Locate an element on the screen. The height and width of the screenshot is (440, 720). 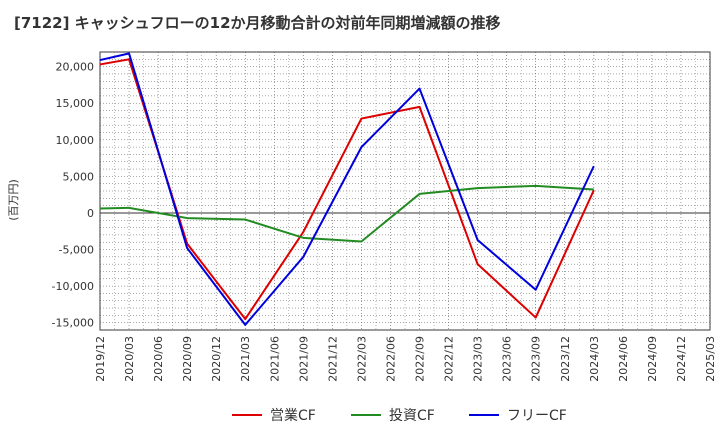
x-tick-label: 2019/12 is located at coordinates (100, 359).